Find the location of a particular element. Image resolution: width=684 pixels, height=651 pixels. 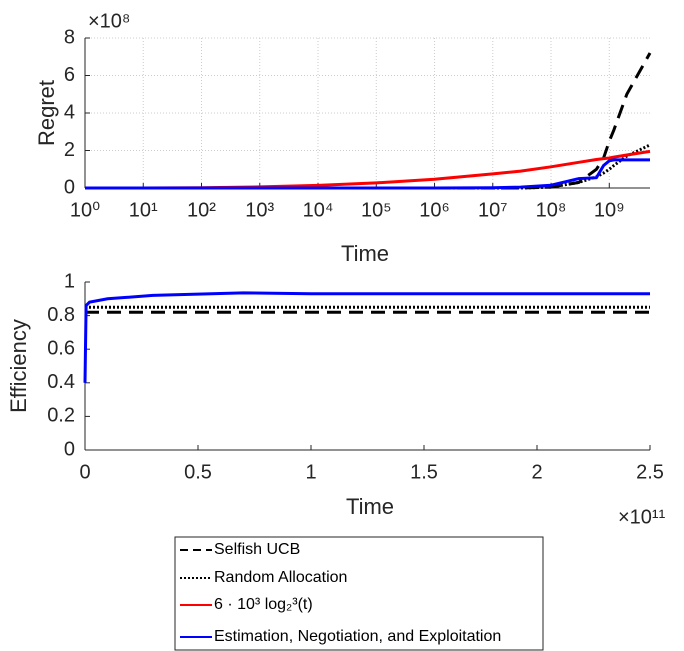

y-tick-label: 2 is located at coordinates (69, 150).